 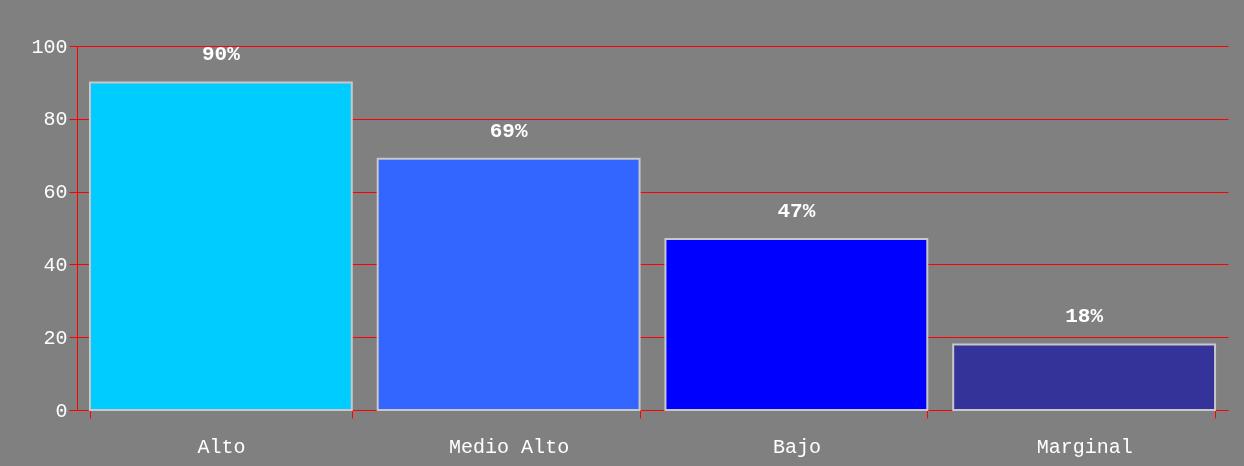 What do you see at coordinates (55, 265) in the screenshot?
I see `y-tick-label: 40` at bounding box center [55, 265].